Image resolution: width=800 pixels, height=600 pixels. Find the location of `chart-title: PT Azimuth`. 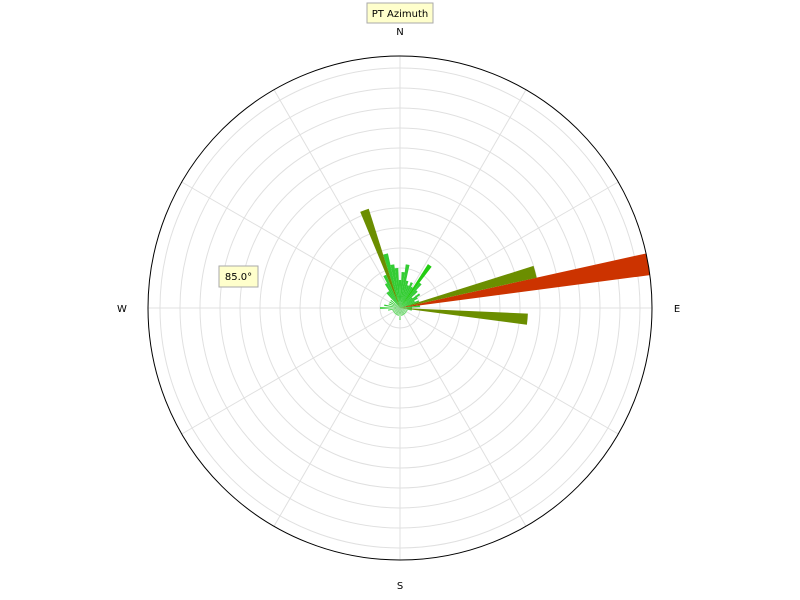

chart-title: PT Azimuth is located at coordinates (400, 14).